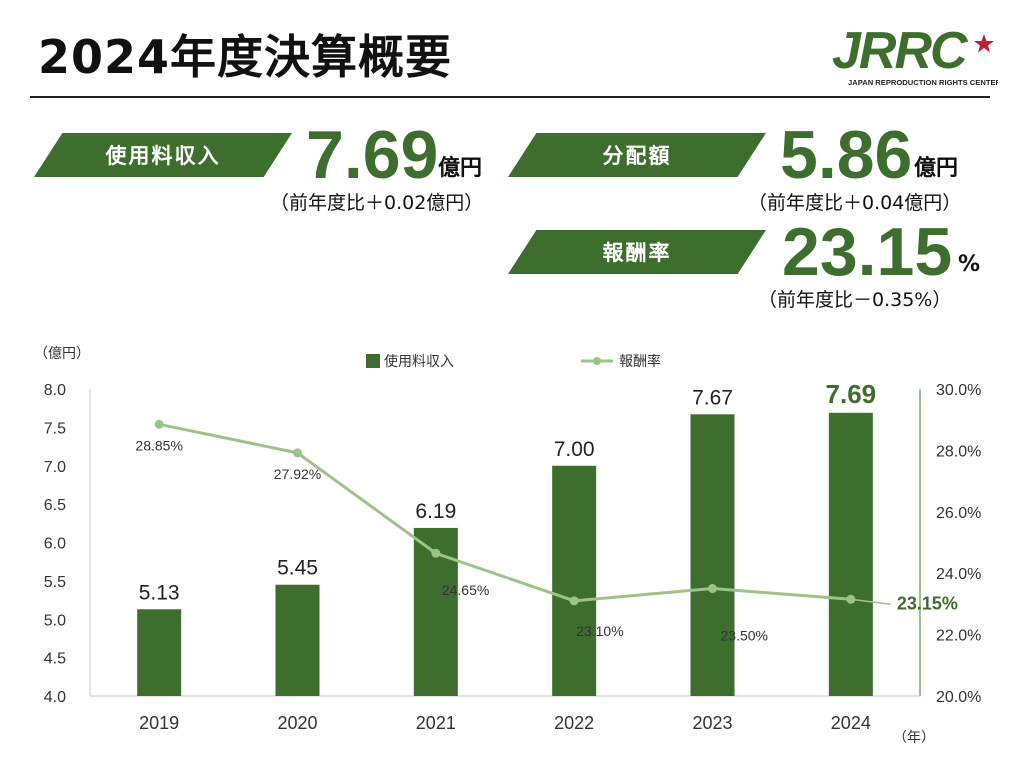 The image size is (1024, 768). I want to click on legend: 使用料収入 報酬率, so click(513, 361).